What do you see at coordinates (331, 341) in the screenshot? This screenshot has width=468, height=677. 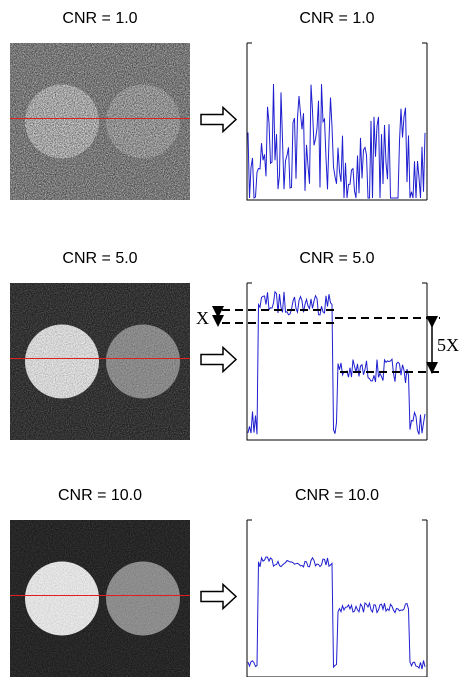 I see `step-annotation` at bounding box center [331, 341].